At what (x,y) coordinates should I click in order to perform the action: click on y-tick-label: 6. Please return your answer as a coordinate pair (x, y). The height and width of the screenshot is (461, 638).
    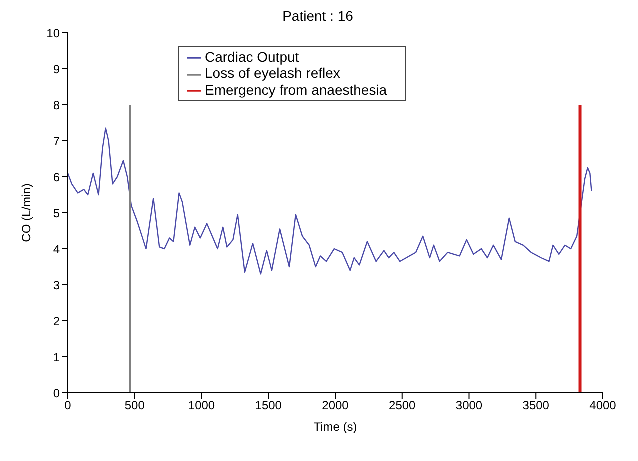
    Looking at the image, I should click on (56, 177).